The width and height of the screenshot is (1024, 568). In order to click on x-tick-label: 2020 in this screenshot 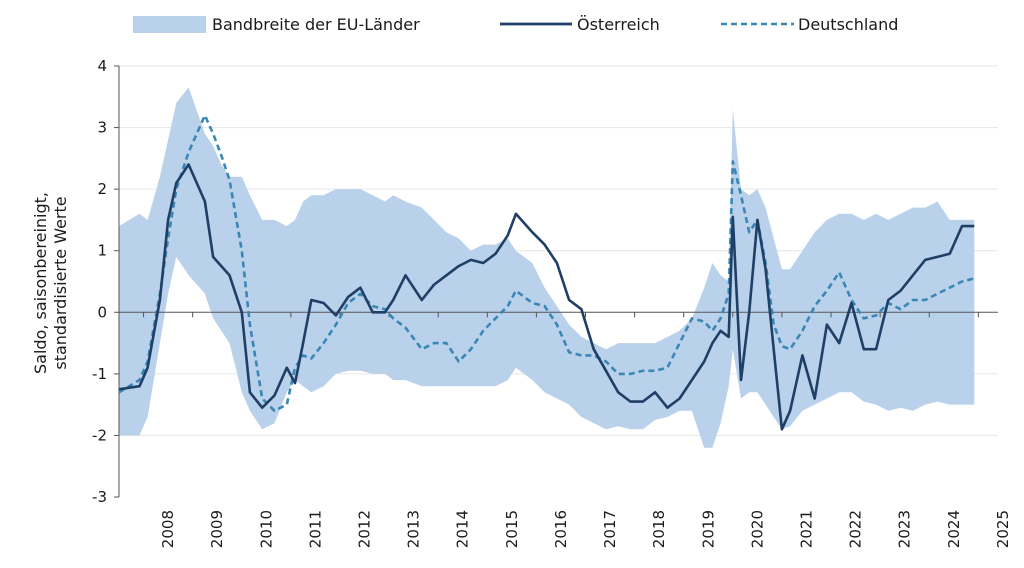, I will do `click(757, 529)`.